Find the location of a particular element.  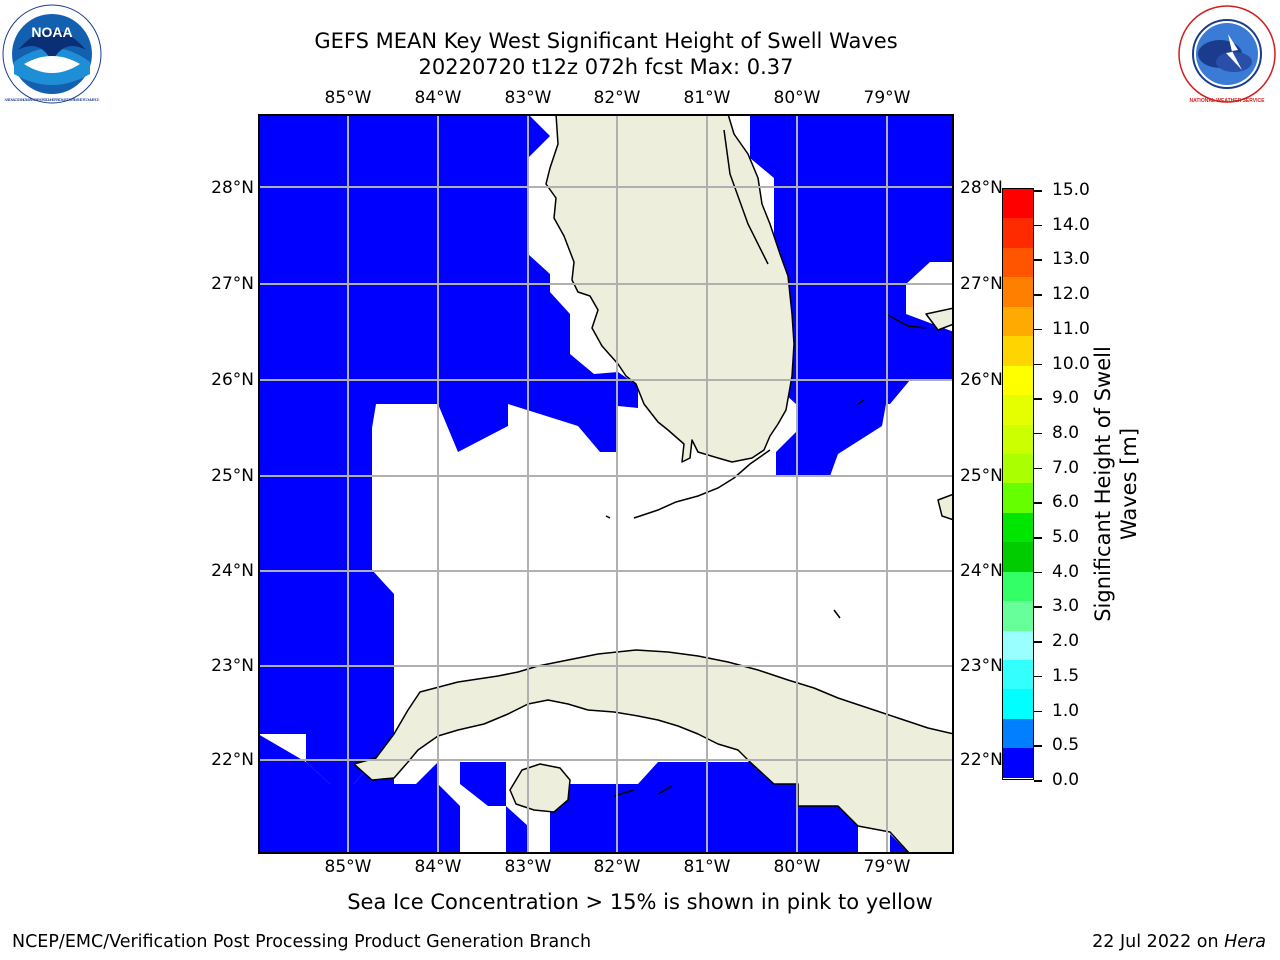

colorbar-tick-label: 9.0 is located at coordinates (1066, 398).